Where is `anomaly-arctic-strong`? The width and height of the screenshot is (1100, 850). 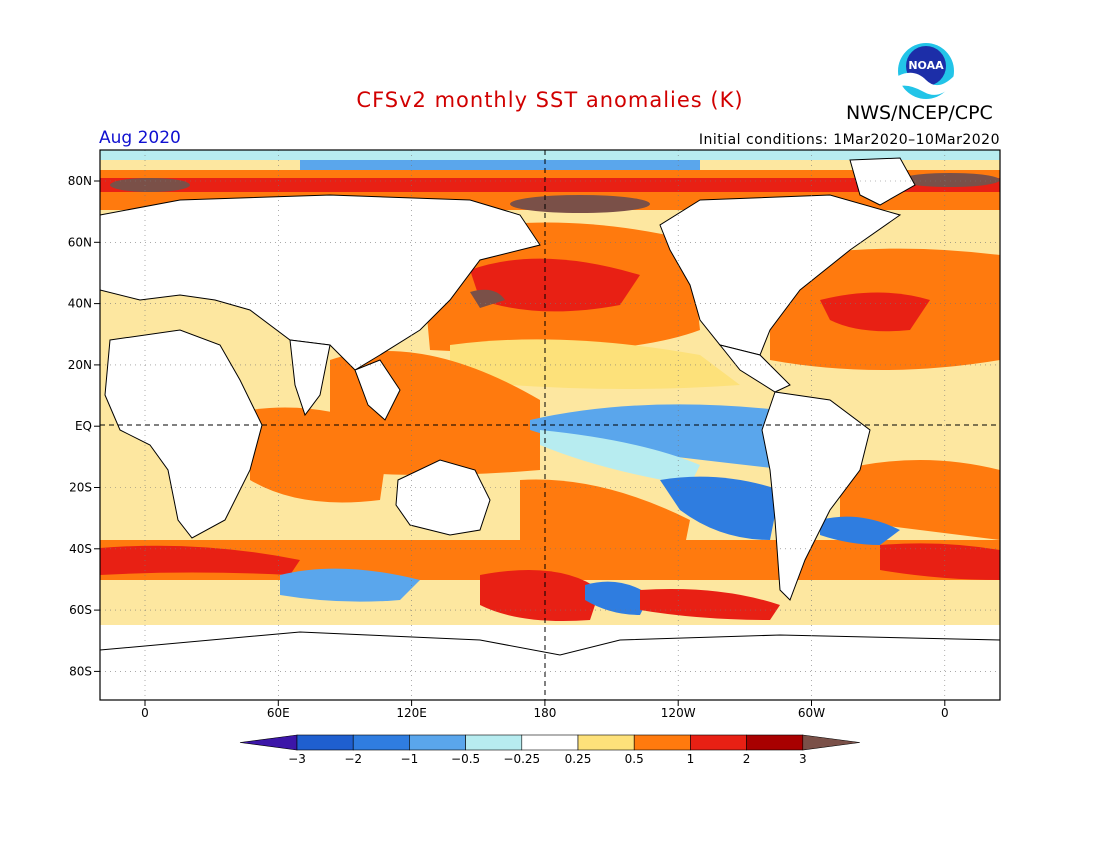
anomaly-arctic-strong is located at coordinates (550, 185).